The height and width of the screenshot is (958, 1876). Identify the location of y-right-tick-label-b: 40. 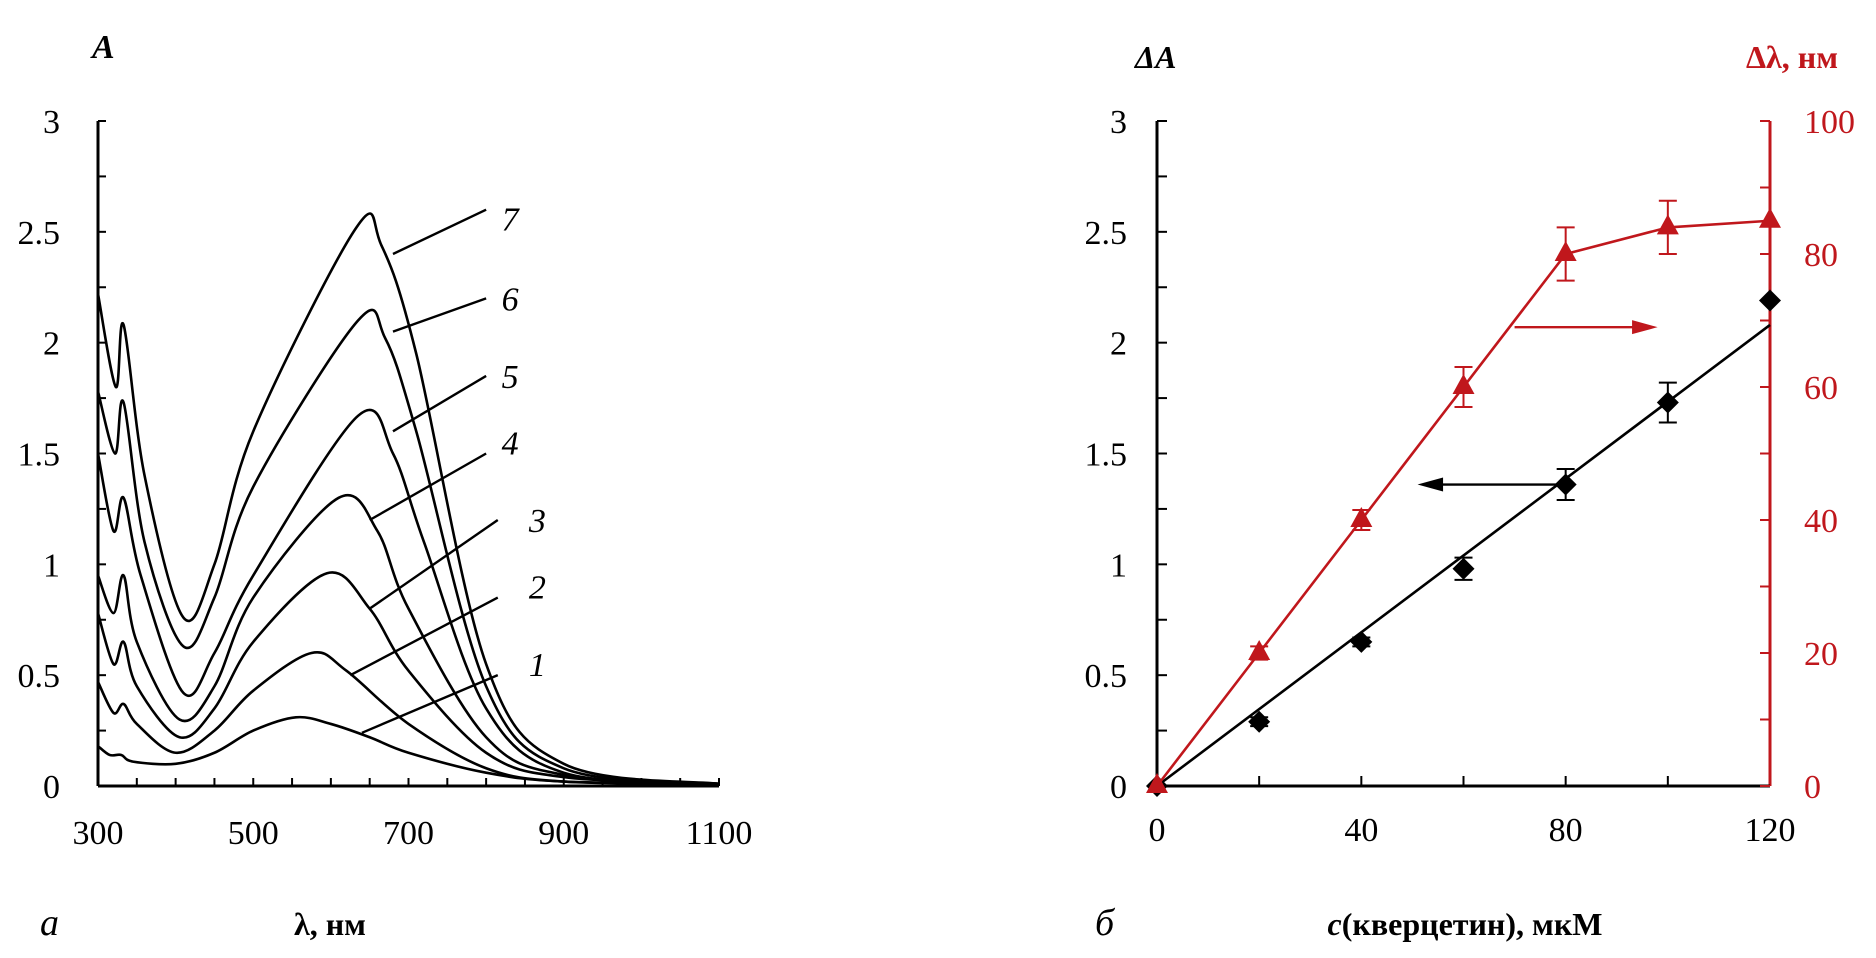
(1821, 521).